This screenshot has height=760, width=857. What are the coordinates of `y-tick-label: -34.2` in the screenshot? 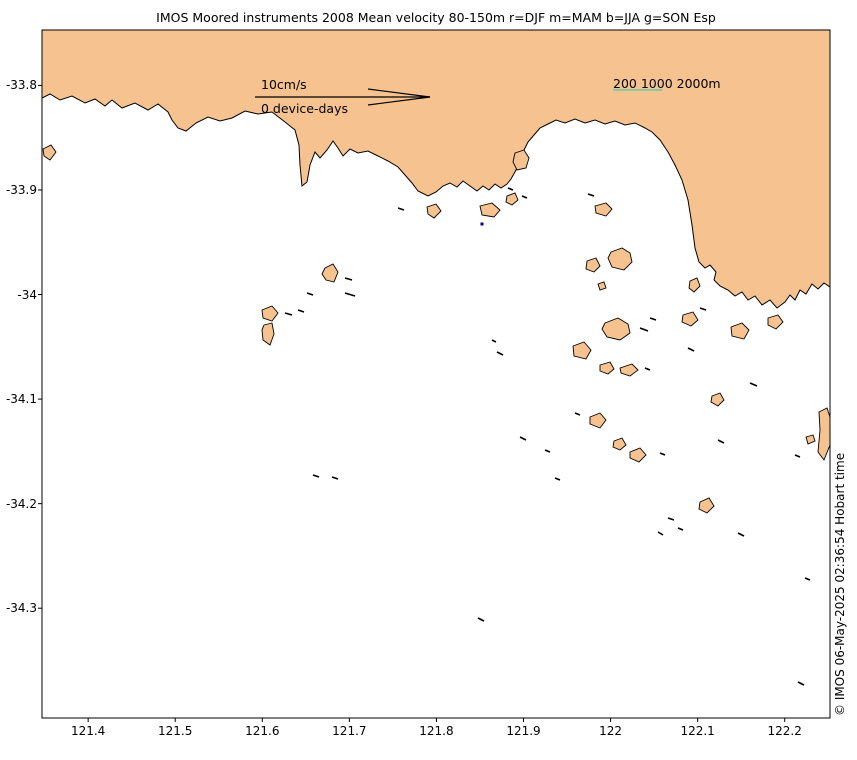 It's located at (21, 503).